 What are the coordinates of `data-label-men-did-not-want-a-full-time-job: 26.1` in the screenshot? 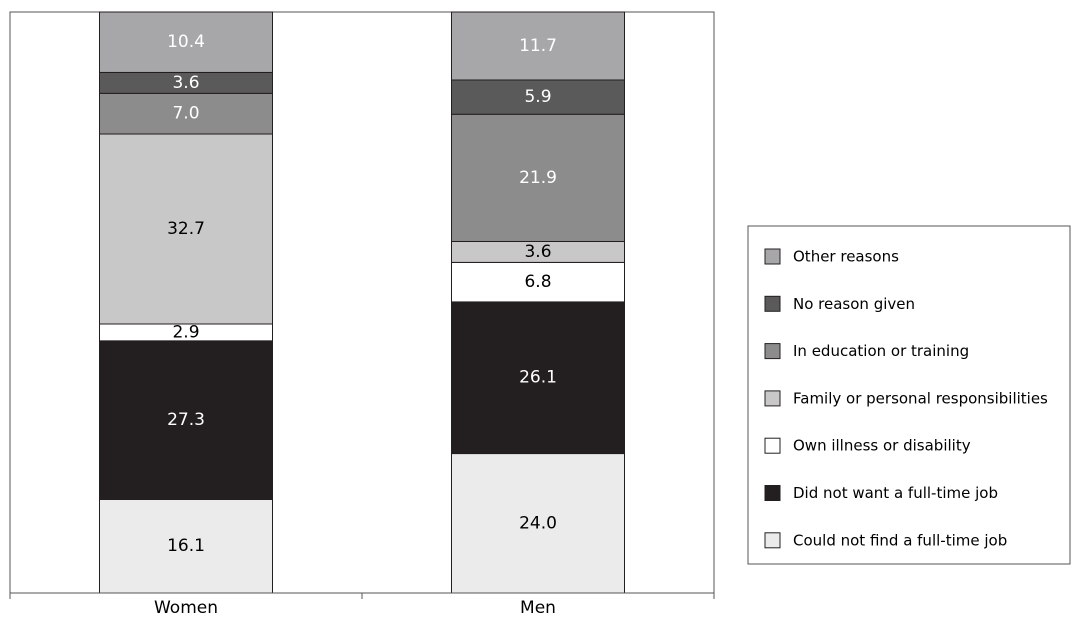 It's located at (538, 378).